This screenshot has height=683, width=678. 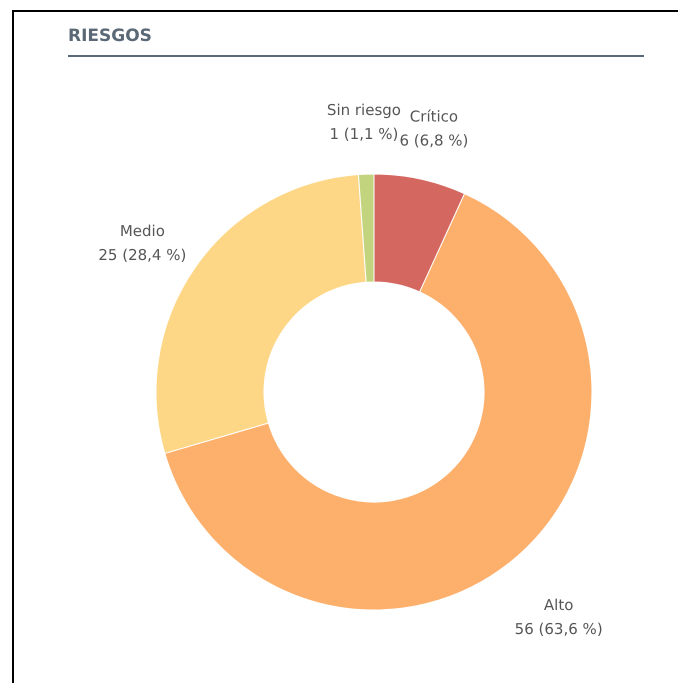 I want to click on slice-label: Alto, so click(x=559, y=605).